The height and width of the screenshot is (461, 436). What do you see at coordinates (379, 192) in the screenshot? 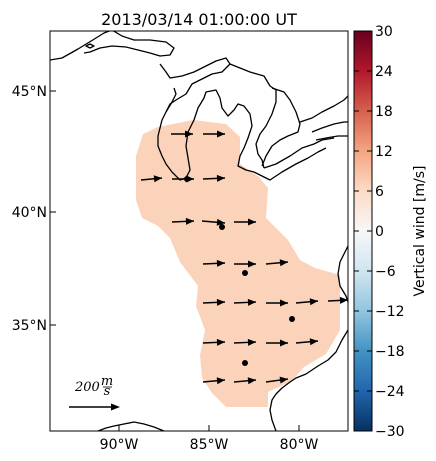
I see `colorbar-tick-label: 6` at bounding box center [379, 192].